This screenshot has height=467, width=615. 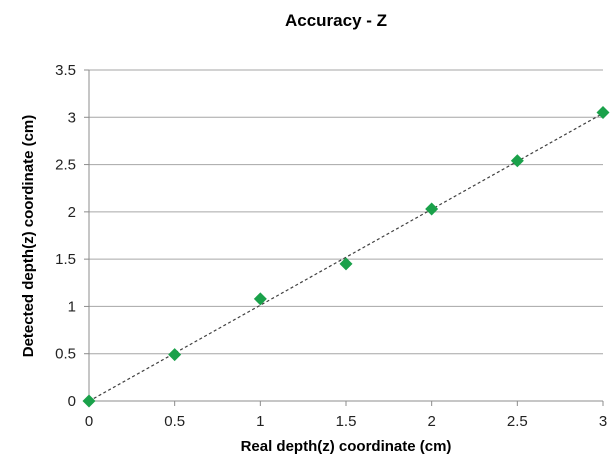 I want to click on x-tick-labels: 0 0.5 1 1.5 2 2.5 3, so click(x=346, y=421).